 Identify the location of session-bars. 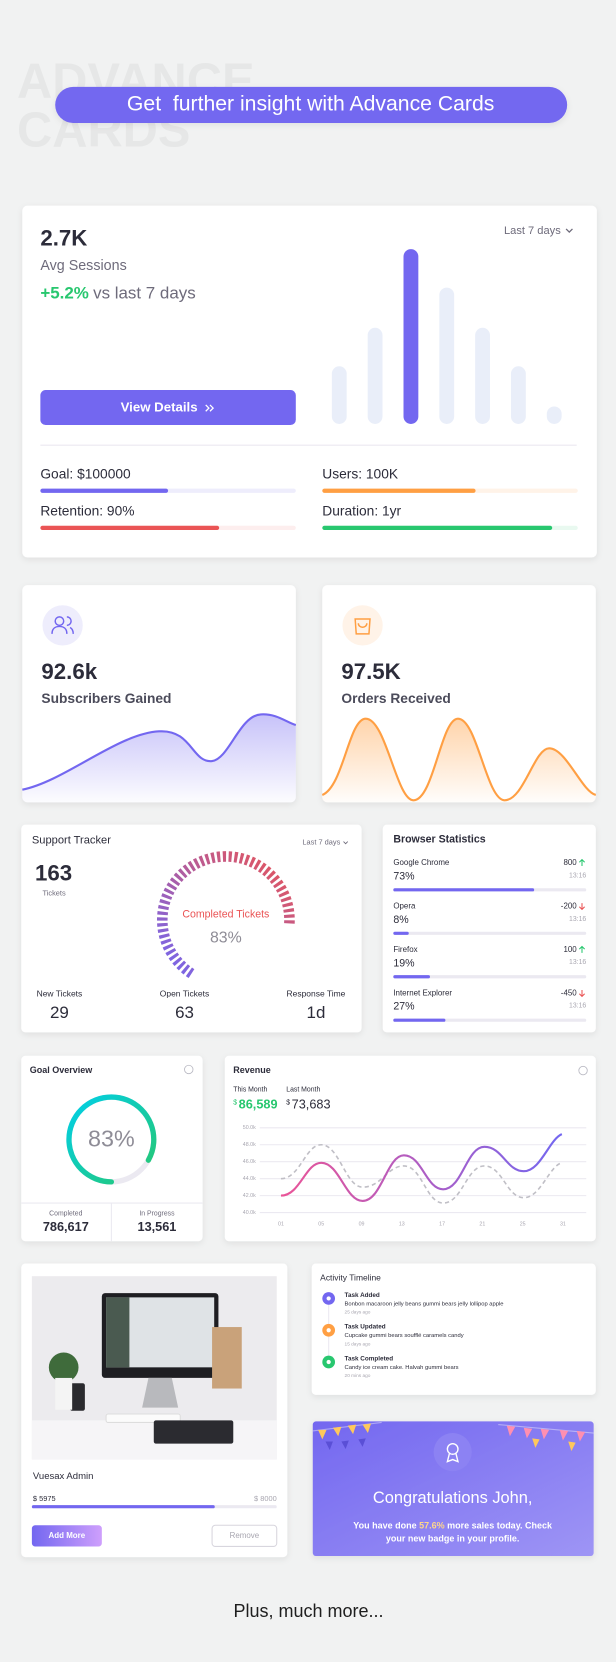
(446, 336).